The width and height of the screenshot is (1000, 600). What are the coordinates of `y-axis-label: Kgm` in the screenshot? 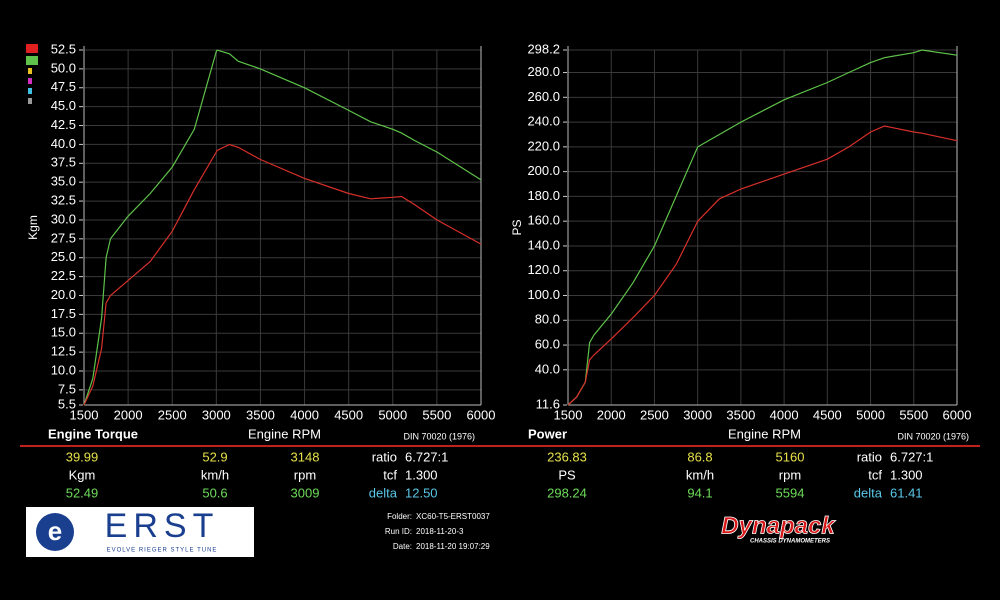 It's located at (33, 227).